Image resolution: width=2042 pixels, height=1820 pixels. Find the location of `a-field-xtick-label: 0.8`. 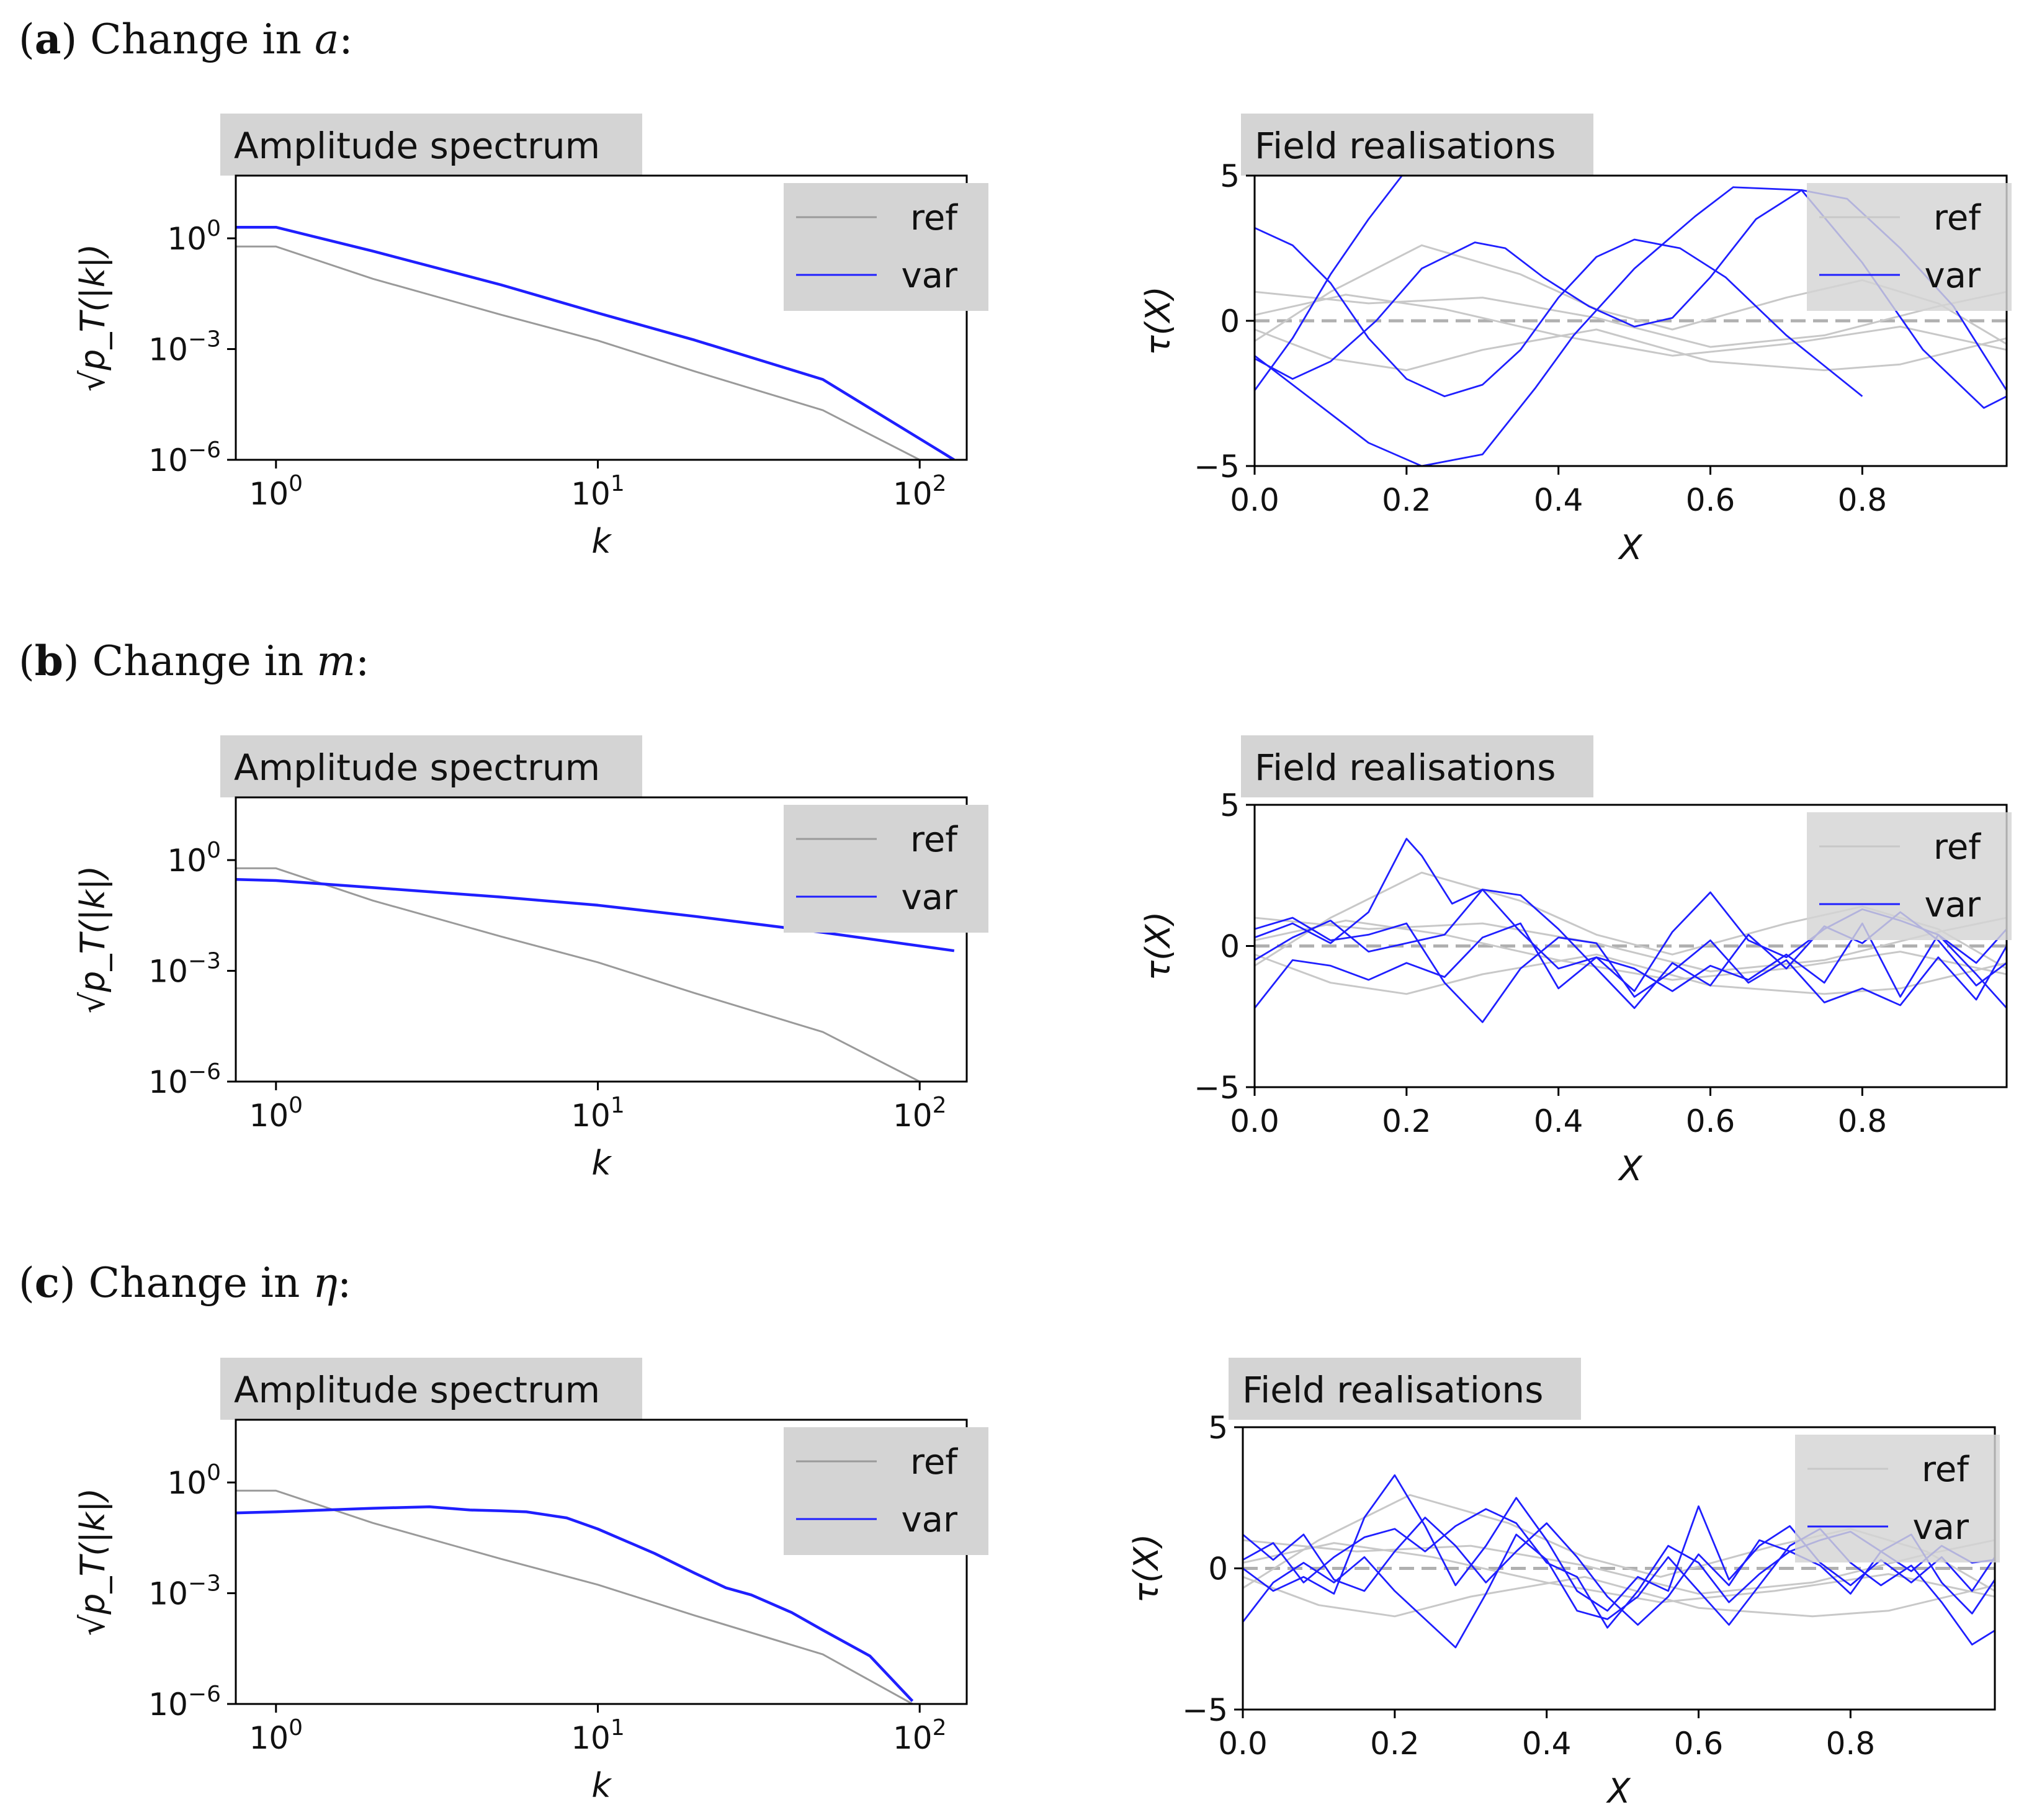

a-field-xtick-label: 0.8 is located at coordinates (1863, 500).